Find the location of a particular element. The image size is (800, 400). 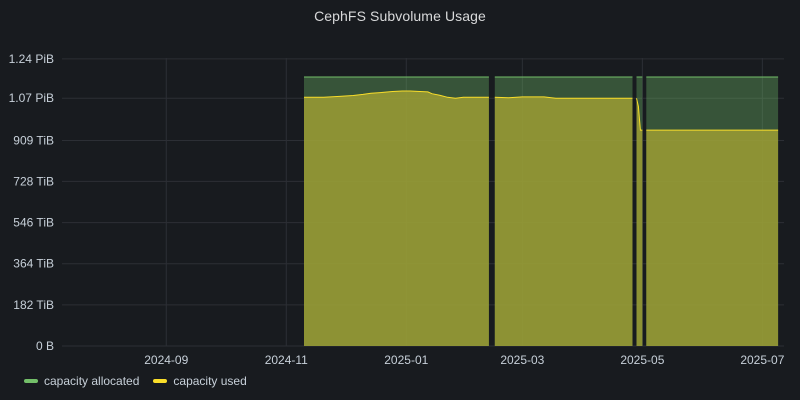

y-tick-label: 364 TiB is located at coordinates (33, 264).